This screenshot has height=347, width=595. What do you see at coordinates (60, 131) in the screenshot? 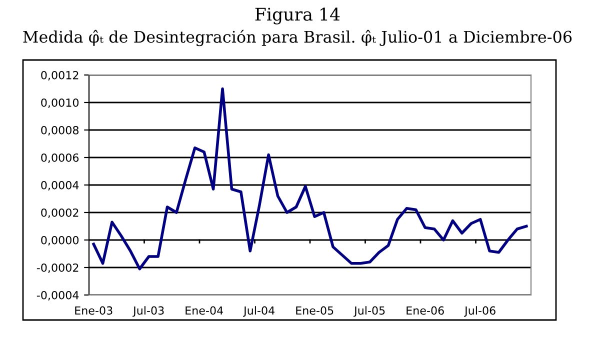
I see `y-tick-label: 0,0008` at bounding box center [60, 131].